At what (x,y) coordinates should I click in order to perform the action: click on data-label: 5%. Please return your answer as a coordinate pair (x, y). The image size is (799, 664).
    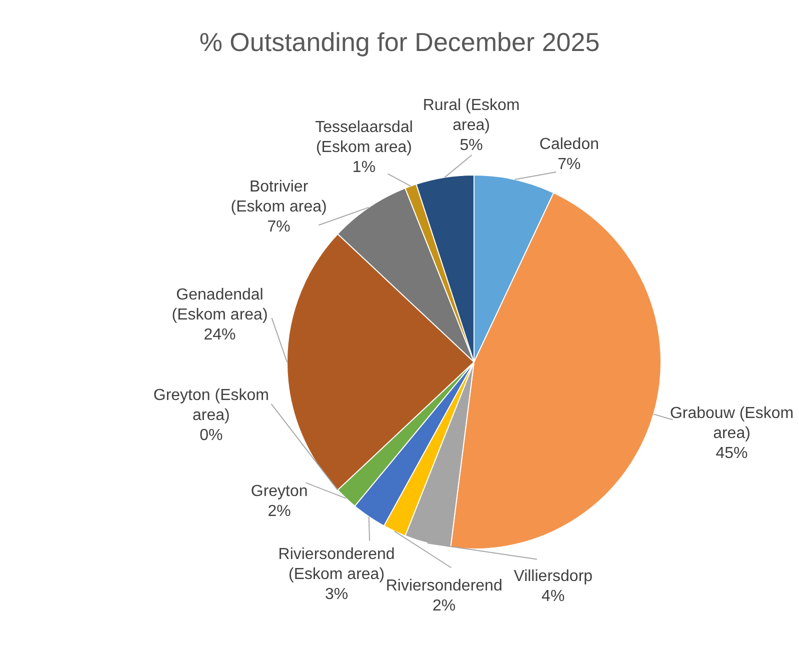
    Looking at the image, I should click on (471, 145).